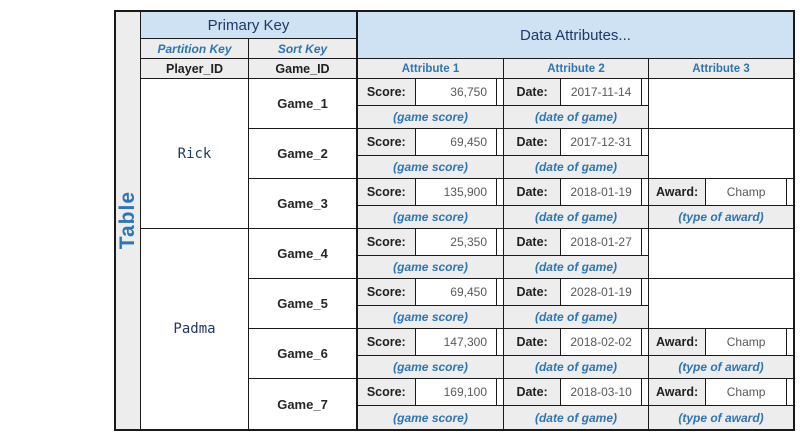 The image size is (800, 437). I want to click on table-side-label: Table, so click(128, 220).